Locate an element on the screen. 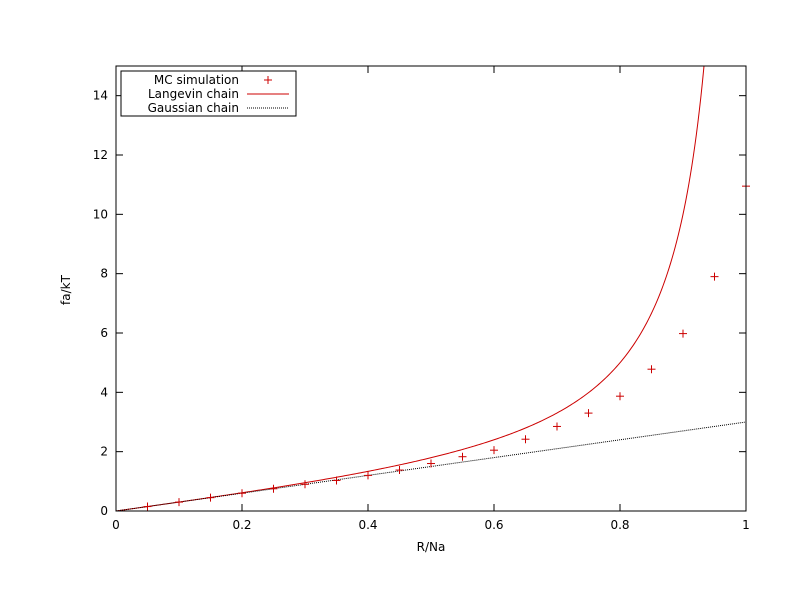  legend-label: Langevin chain is located at coordinates (193, 94).